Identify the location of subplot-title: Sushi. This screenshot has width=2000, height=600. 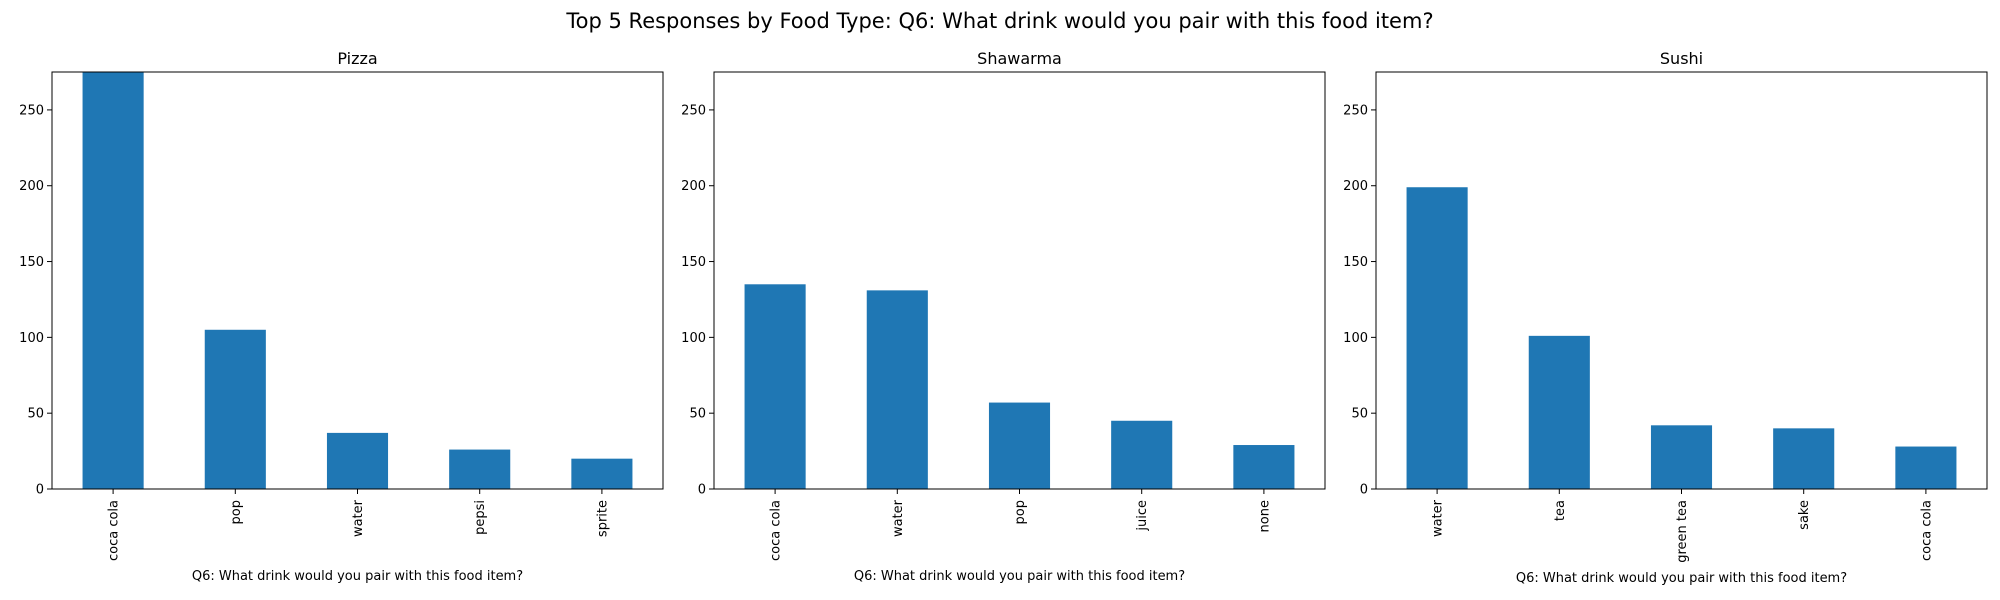
(1681, 58).